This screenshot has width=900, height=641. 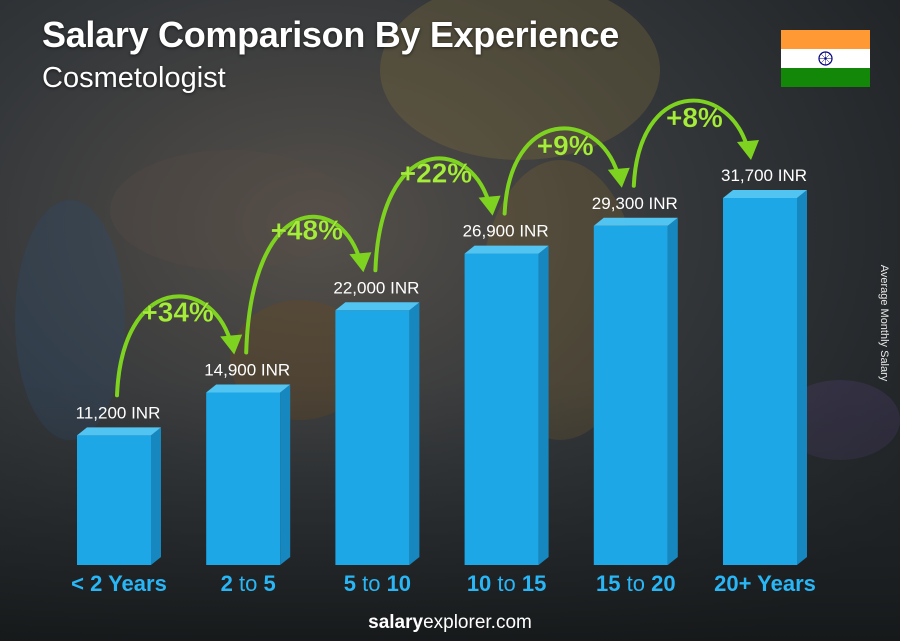 What do you see at coordinates (436, 173) in the screenshot?
I see `change-label-2: +22%` at bounding box center [436, 173].